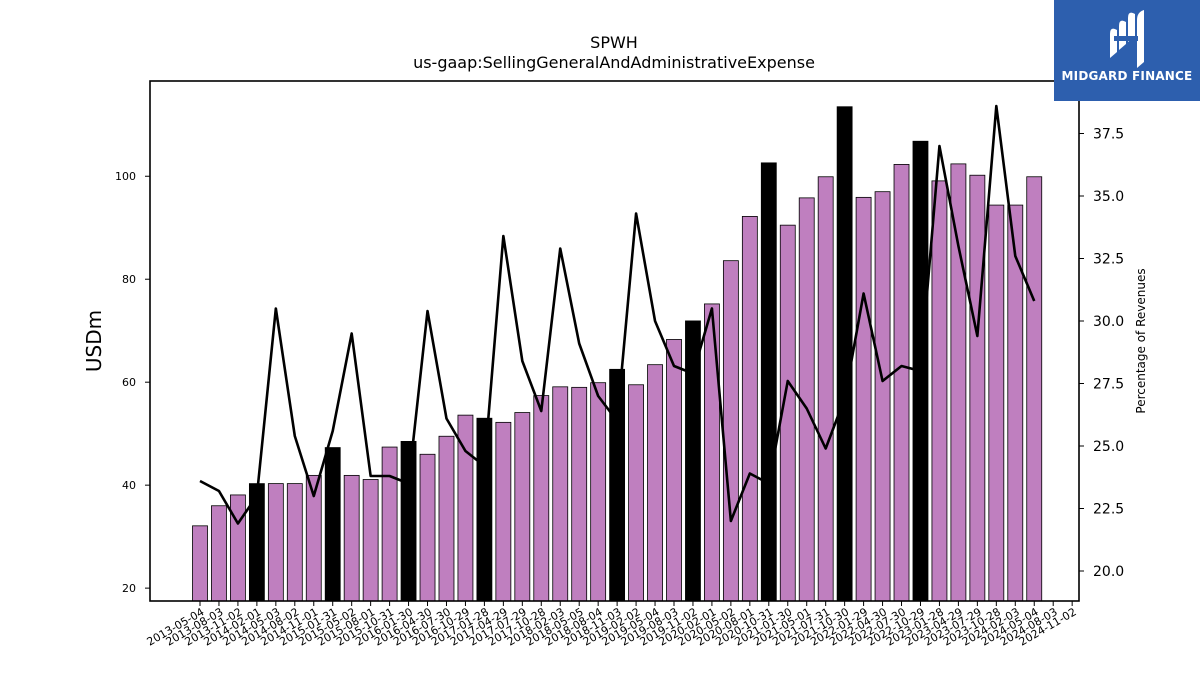 This screenshot has width=1200, height=675. Describe the element at coordinates (129, 588) in the screenshot. I see `y-tick-label: 20` at that location.